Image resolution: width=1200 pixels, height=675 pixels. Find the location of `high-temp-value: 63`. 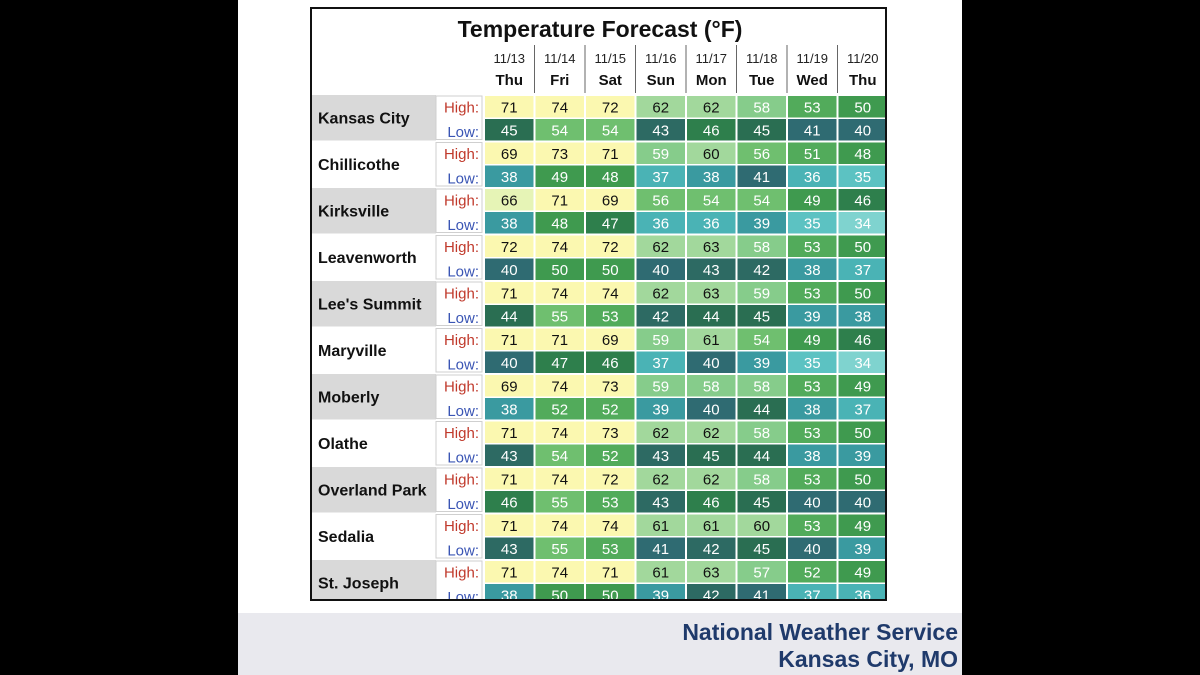

high-temp-value: 63 is located at coordinates (711, 247).